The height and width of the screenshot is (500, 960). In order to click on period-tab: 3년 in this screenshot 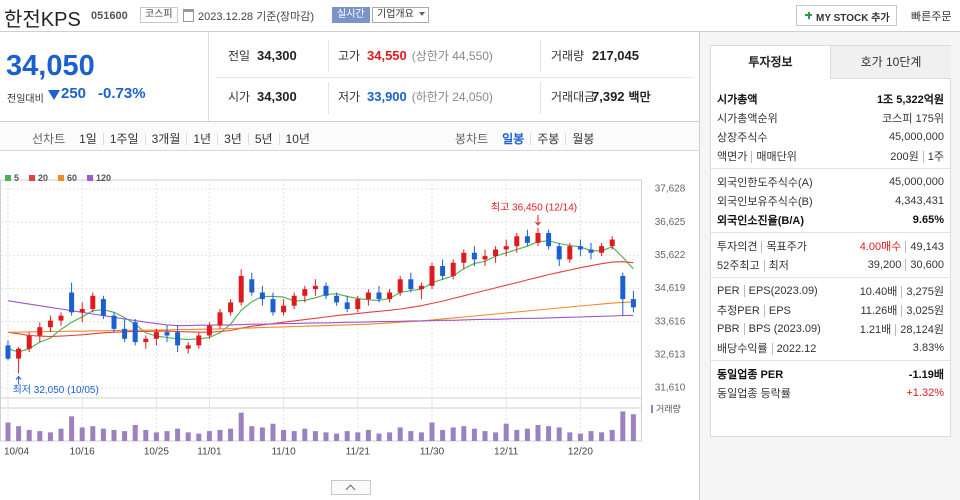, I will do `click(232, 138)`.